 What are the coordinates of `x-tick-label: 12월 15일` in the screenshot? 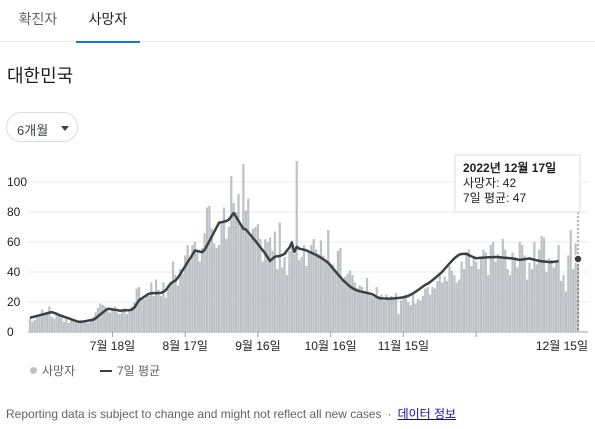 It's located at (562, 346).